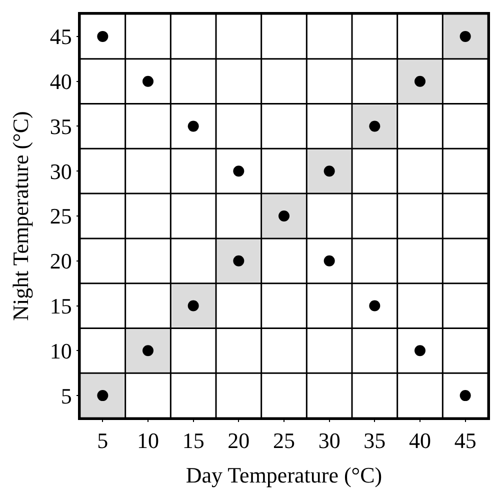 The image size is (502, 503). Describe the element at coordinates (420, 441) in the screenshot. I see `x-tick-label: 40` at that location.